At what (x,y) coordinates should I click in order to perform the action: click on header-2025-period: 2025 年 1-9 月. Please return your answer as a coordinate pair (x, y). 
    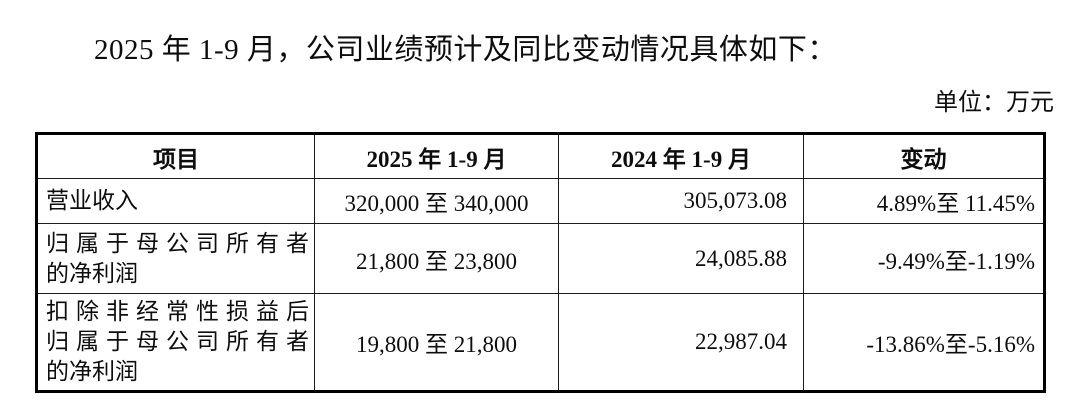
    Looking at the image, I should click on (436, 156).